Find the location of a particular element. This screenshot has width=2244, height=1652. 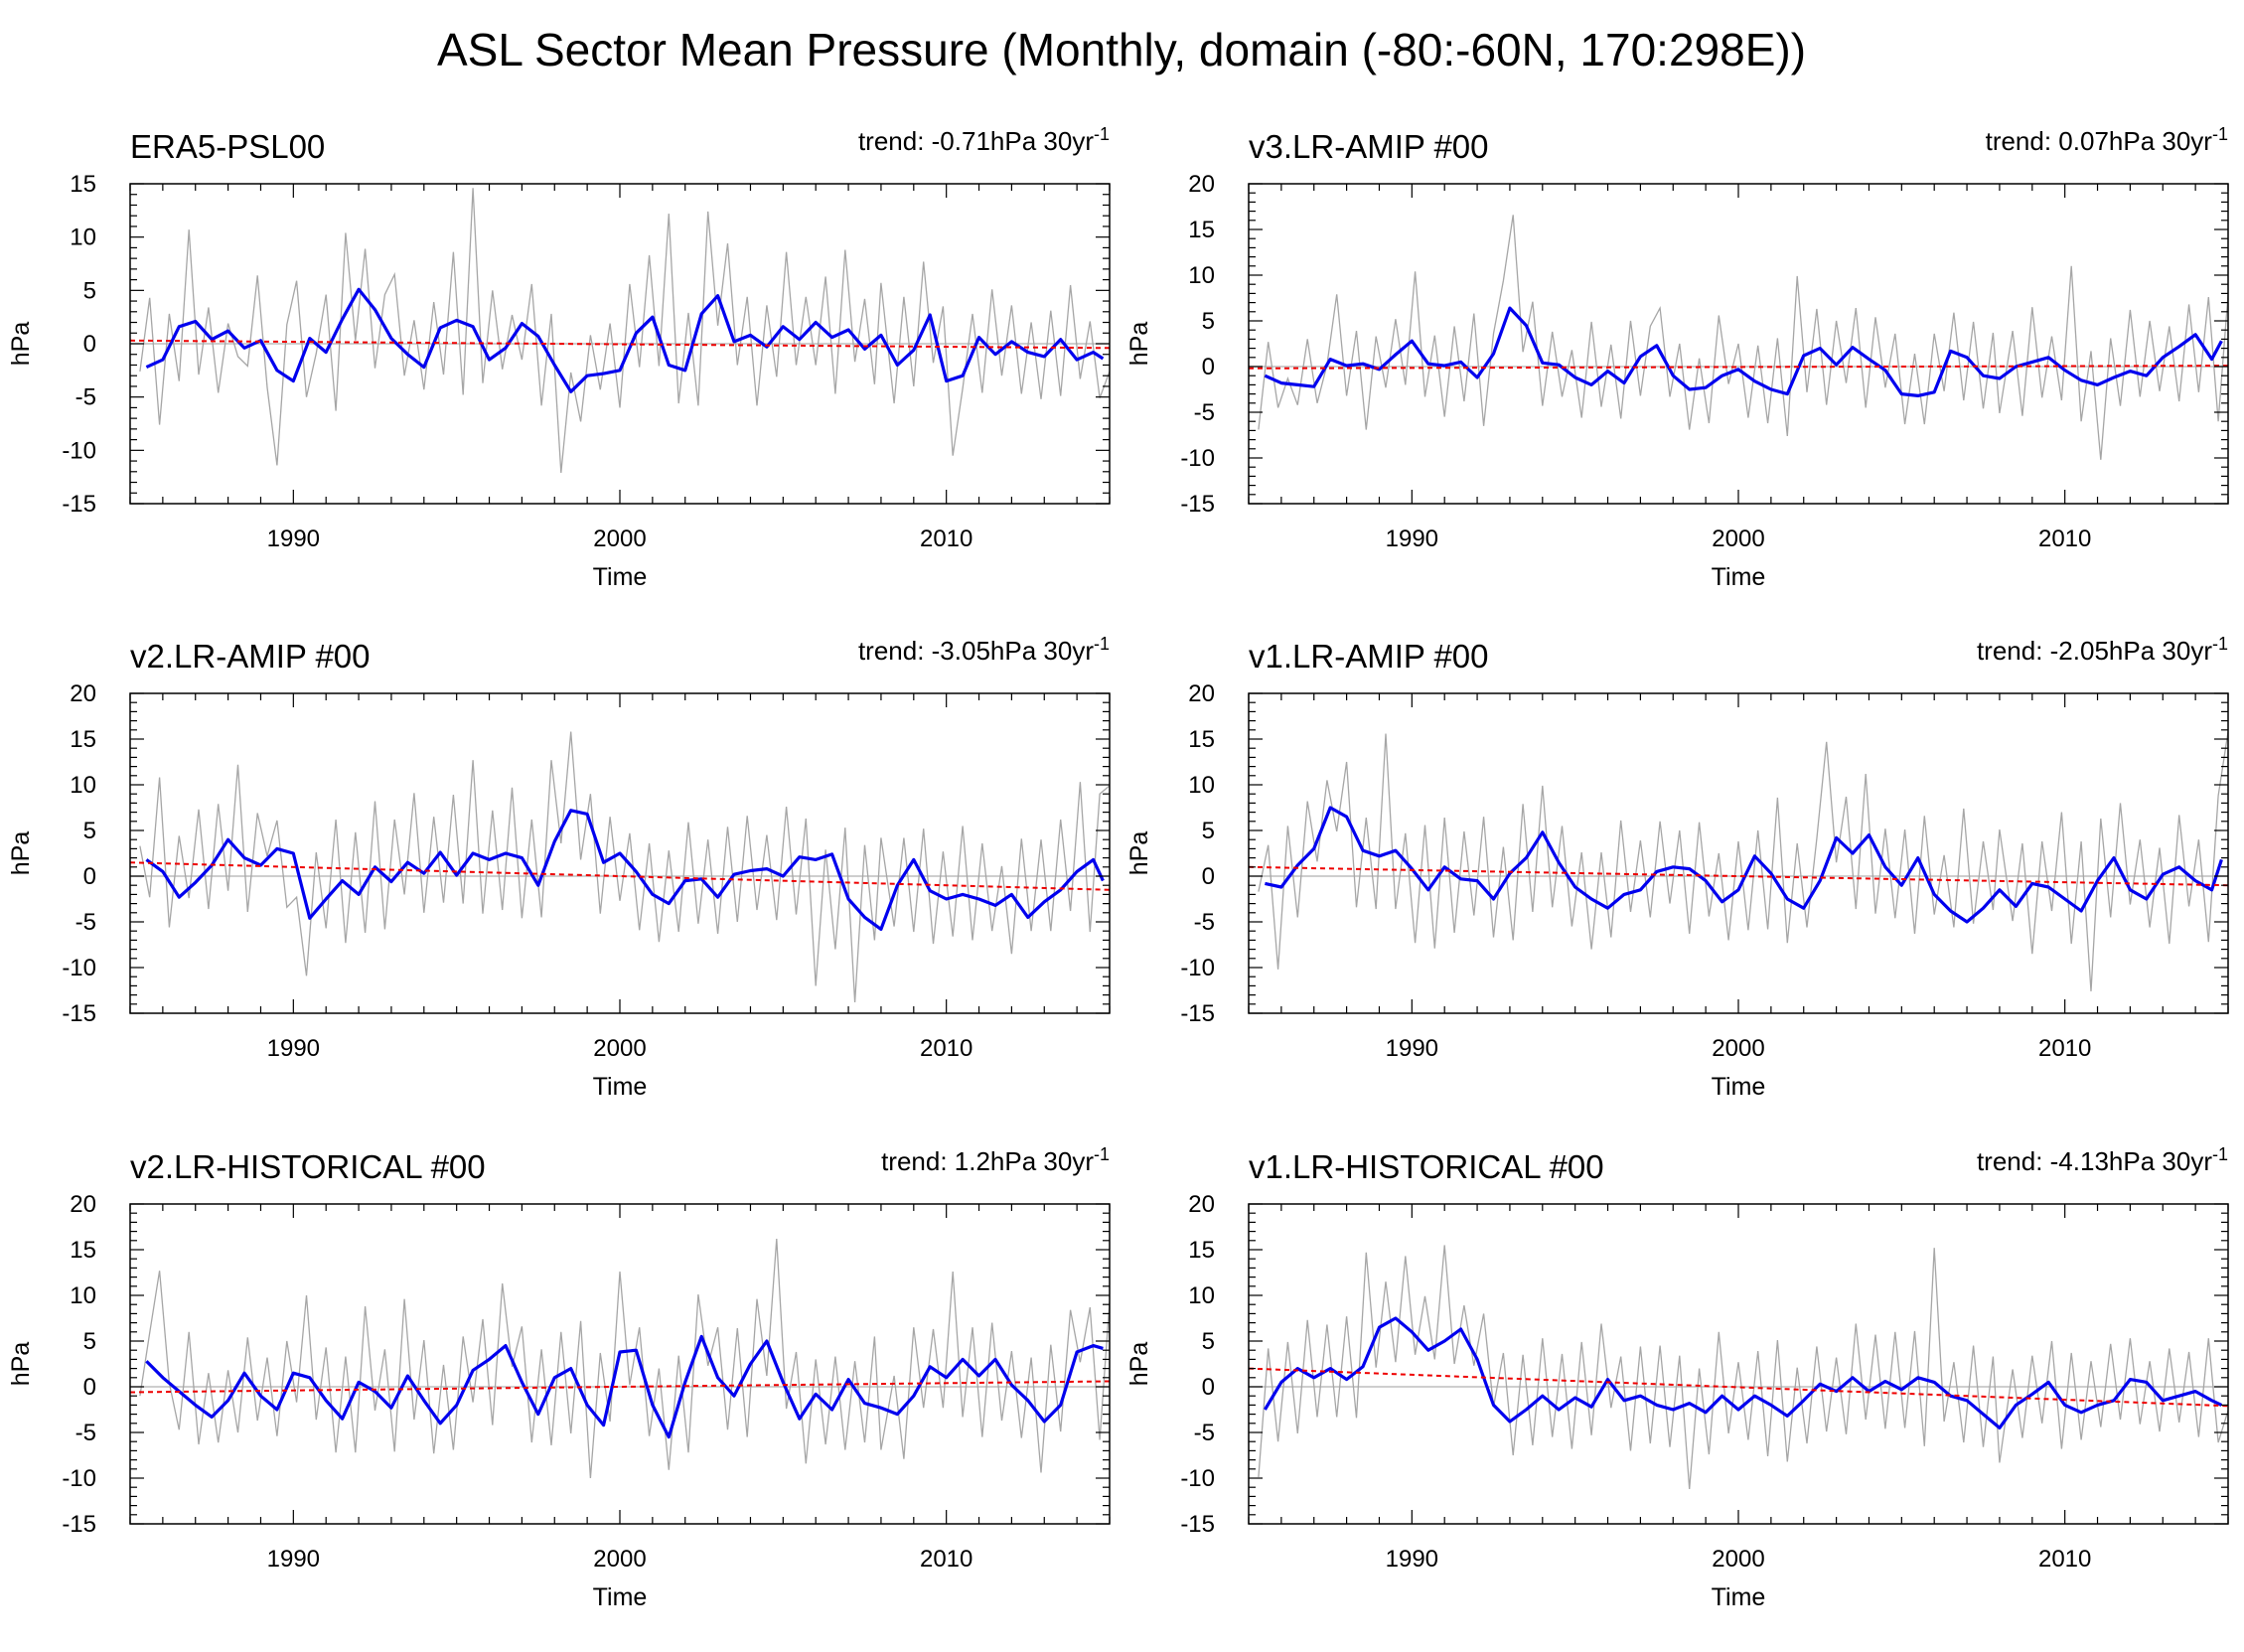

panel-title: v2.LR-AMIP #00 is located at coordinates (250, 656).